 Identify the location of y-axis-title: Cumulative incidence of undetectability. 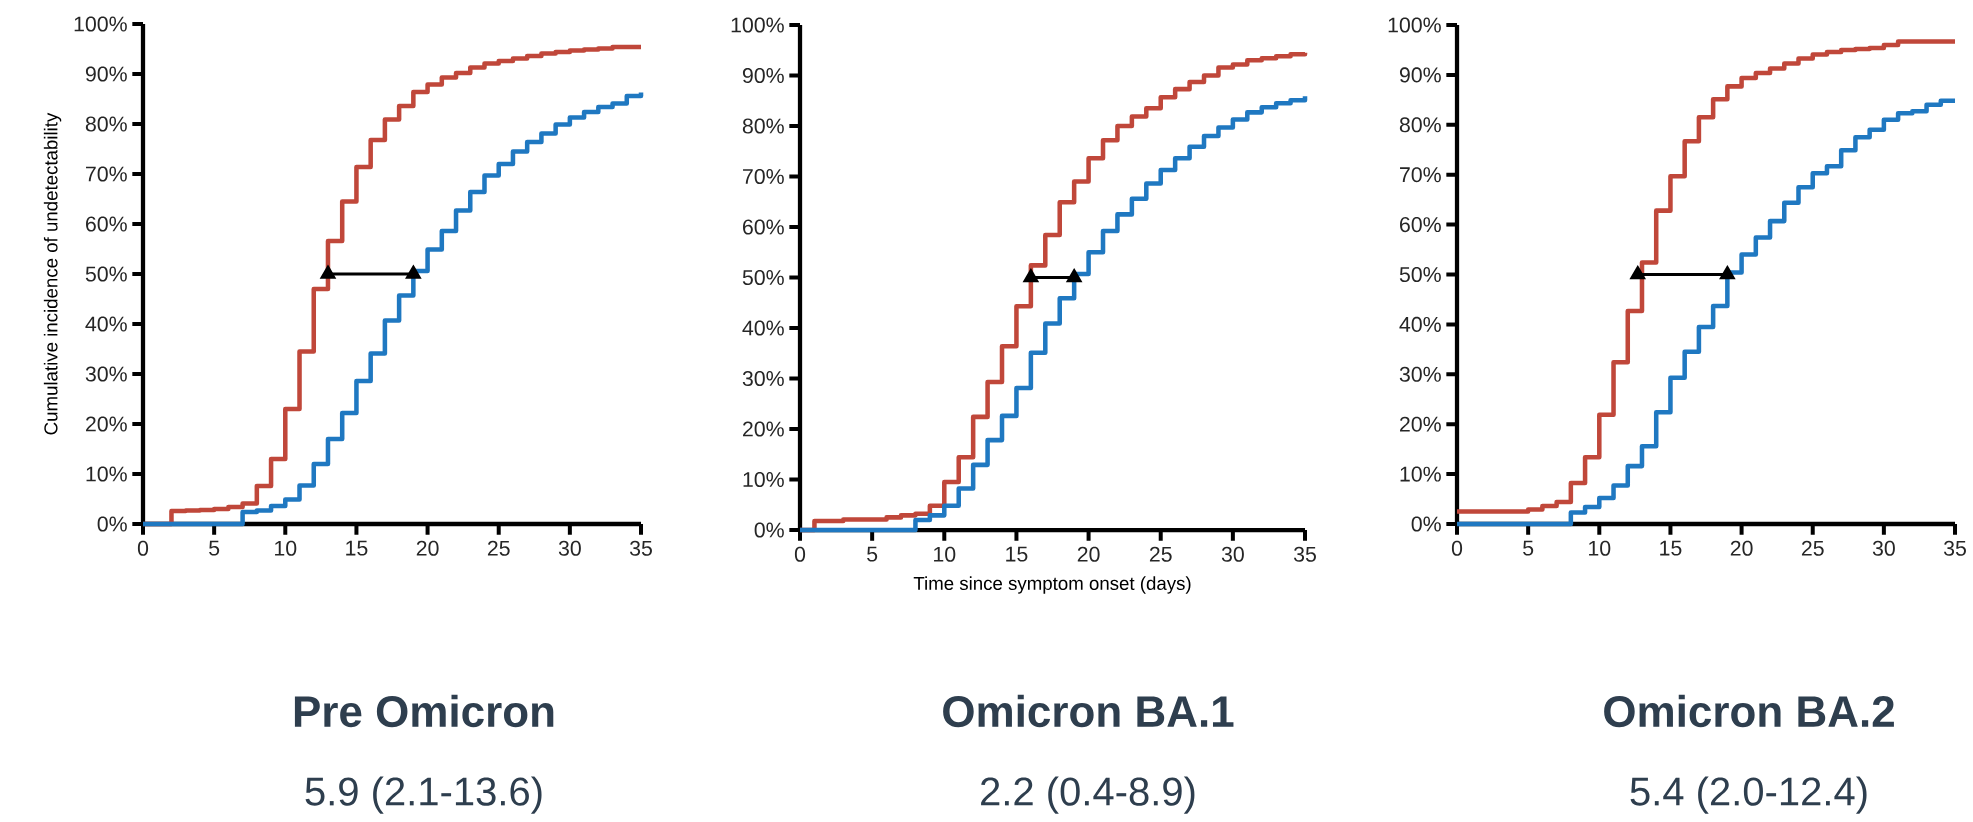
(52, 273).